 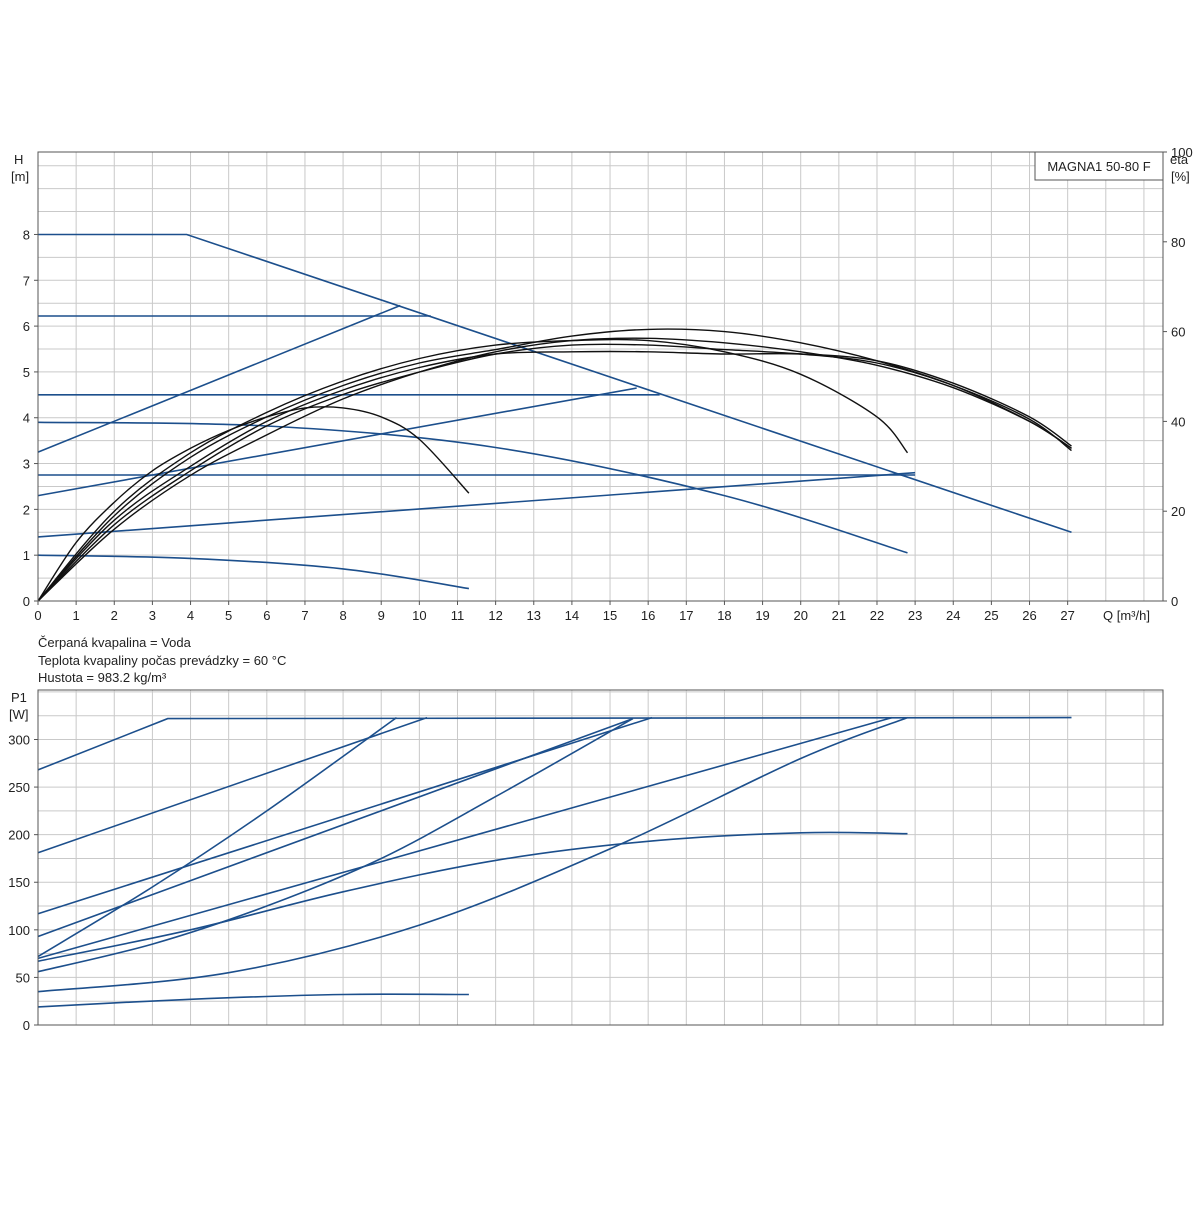 What do you see at coordinates (915, 615) in the screenshot?
I see `head-x-tick-label: 23` at bounding box center [915, 615].